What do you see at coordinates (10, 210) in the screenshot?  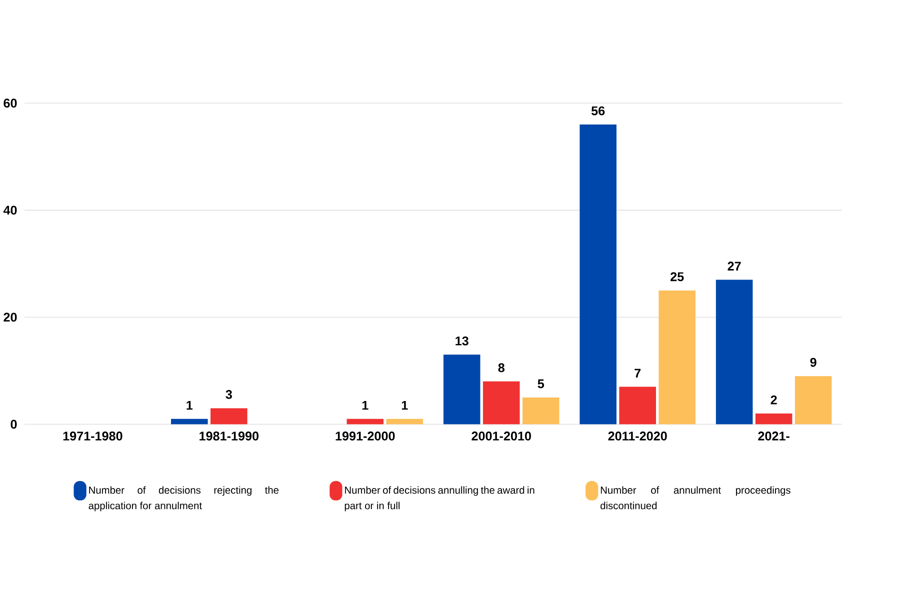 I see `y-tick-label: 40` at bounding box center [10, 210].